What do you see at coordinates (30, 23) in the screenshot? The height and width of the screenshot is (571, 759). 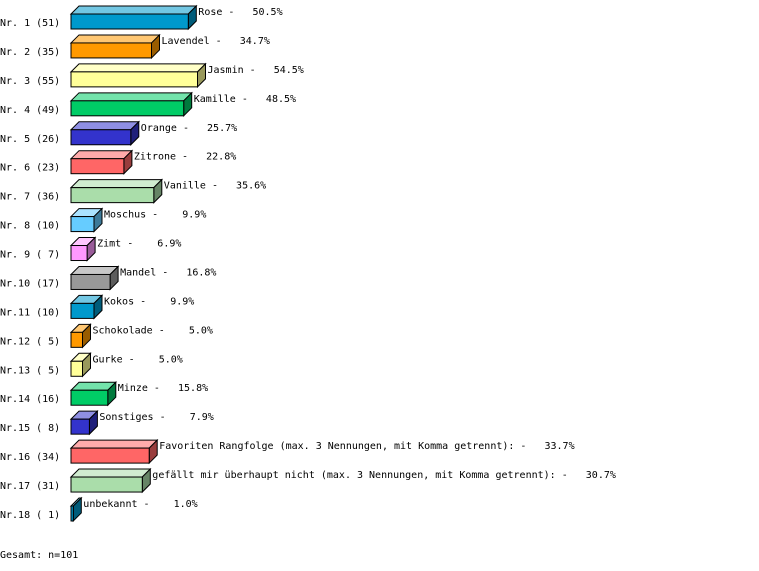 I see `row-label: Nr. 1 (51)` at bounding box center [30, 23].